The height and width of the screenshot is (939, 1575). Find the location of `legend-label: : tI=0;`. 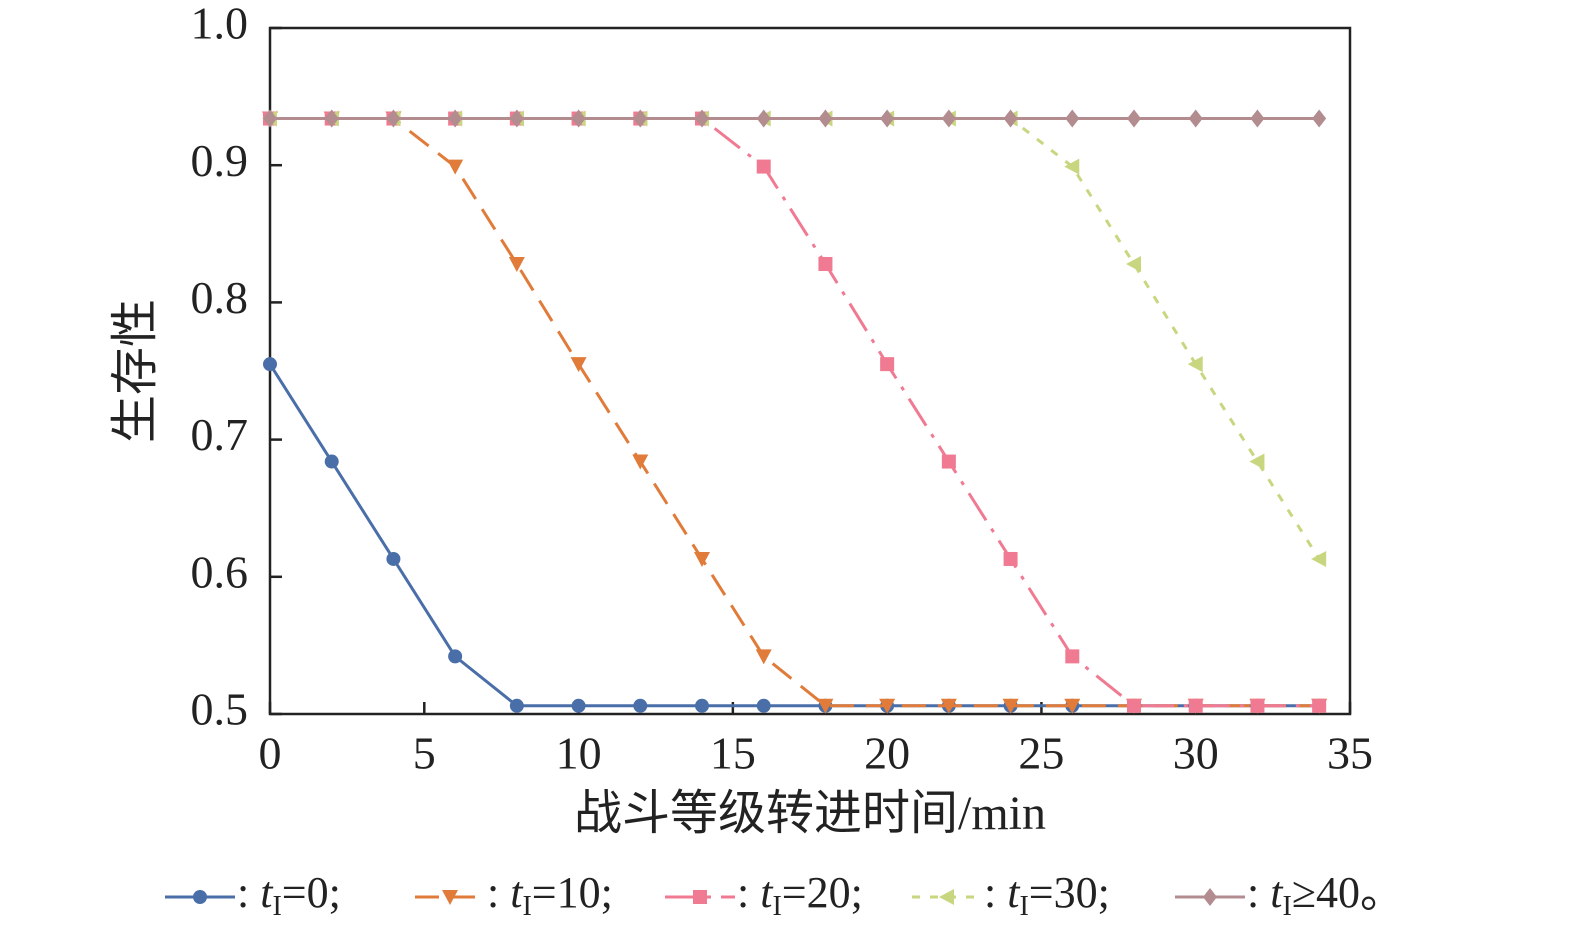

legend-label: : tI=0; is located at coordinates (289, 895).